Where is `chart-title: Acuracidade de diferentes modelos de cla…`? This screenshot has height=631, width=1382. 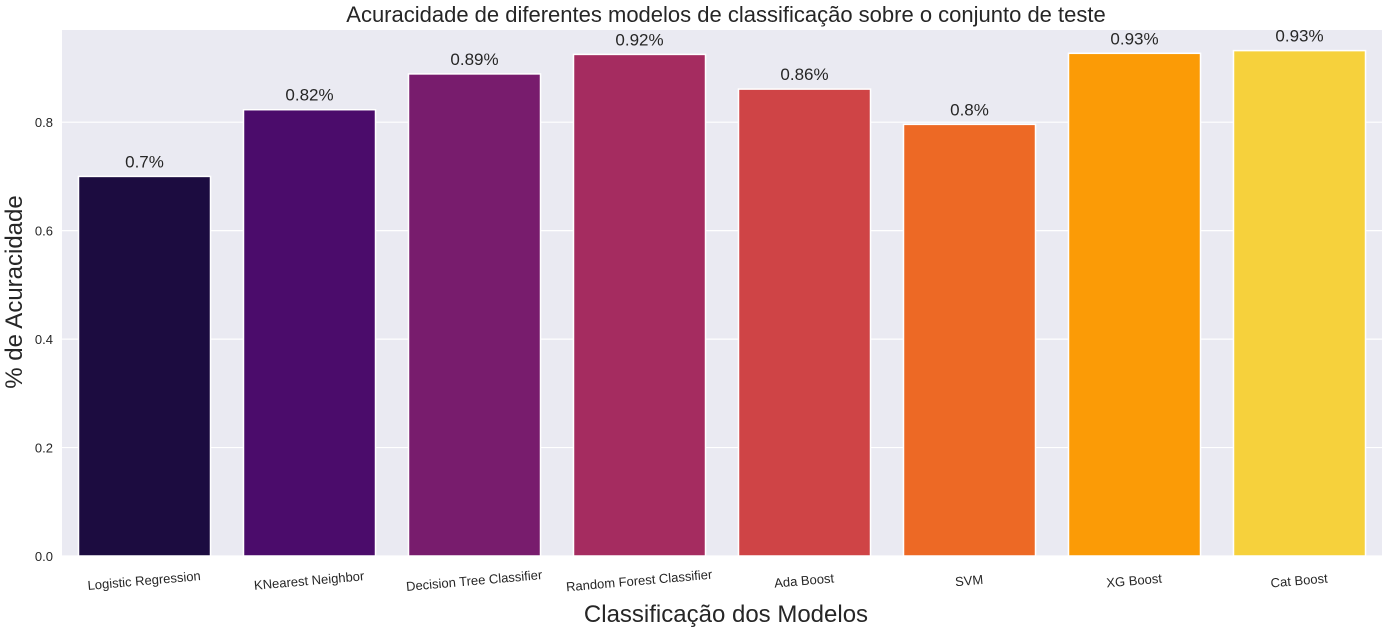 chart-title: Acuracidade de diferentes modelos de cla… is located at coordinates (725, 14).